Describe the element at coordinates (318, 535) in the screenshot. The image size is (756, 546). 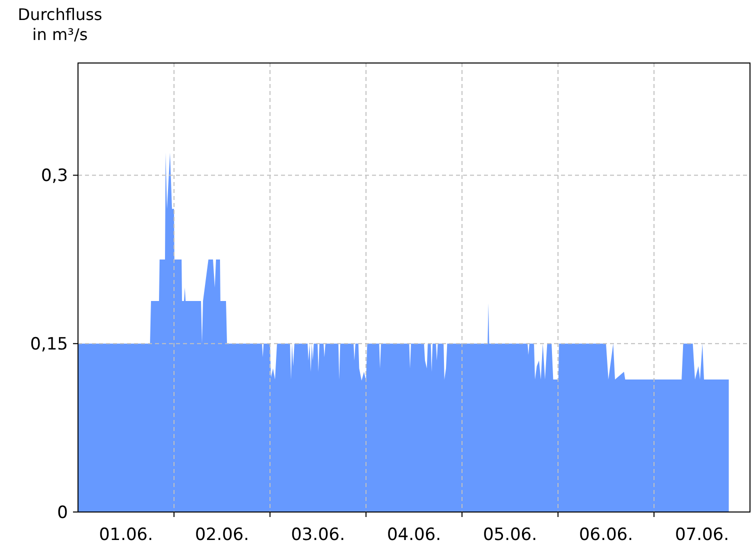
I see `x-tick-label: 03.06.` at that location.